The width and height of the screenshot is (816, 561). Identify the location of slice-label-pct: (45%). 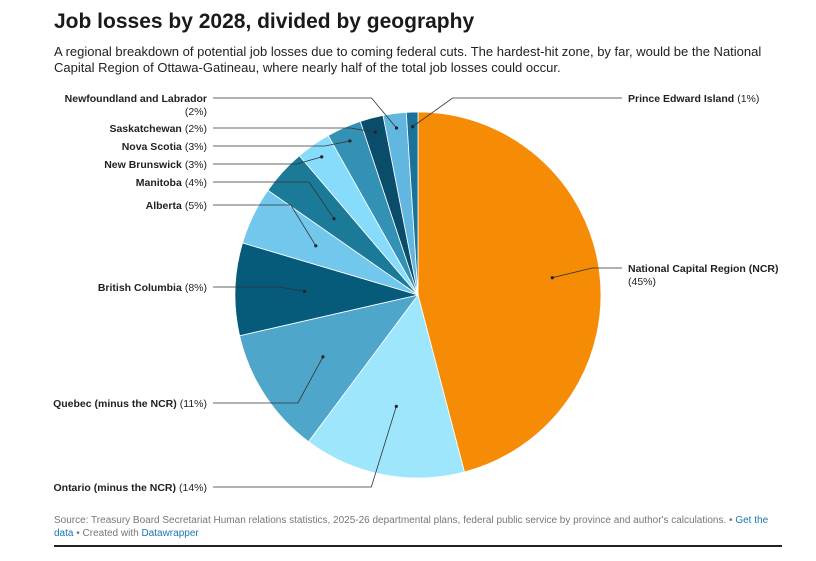
(642, 282).